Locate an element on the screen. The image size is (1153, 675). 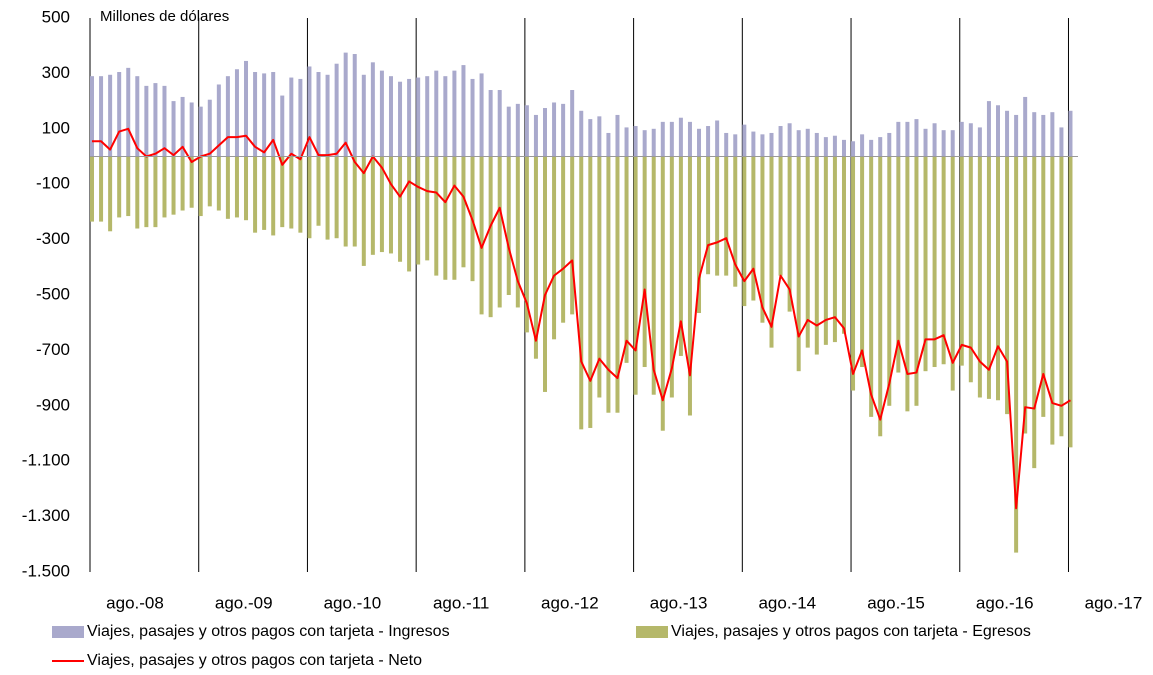
y-tick-label: -900 is located at coordinates (53, 404).